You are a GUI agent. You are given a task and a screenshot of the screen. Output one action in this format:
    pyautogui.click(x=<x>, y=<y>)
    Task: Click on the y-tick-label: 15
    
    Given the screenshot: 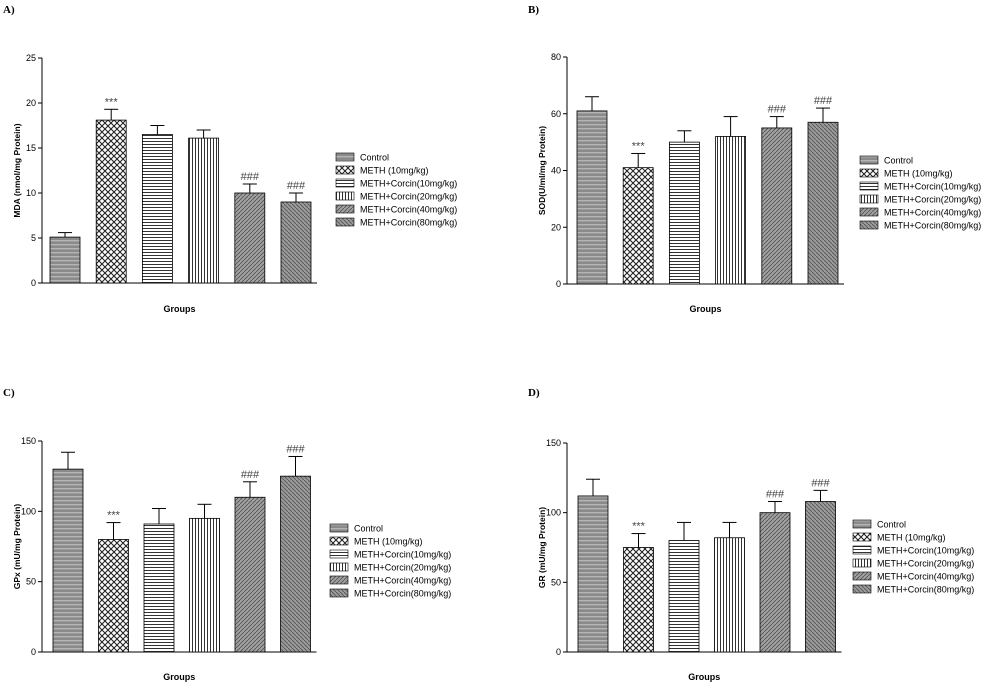 What is the action you would take?
    pyautogui.click(x=31, y=148)
    